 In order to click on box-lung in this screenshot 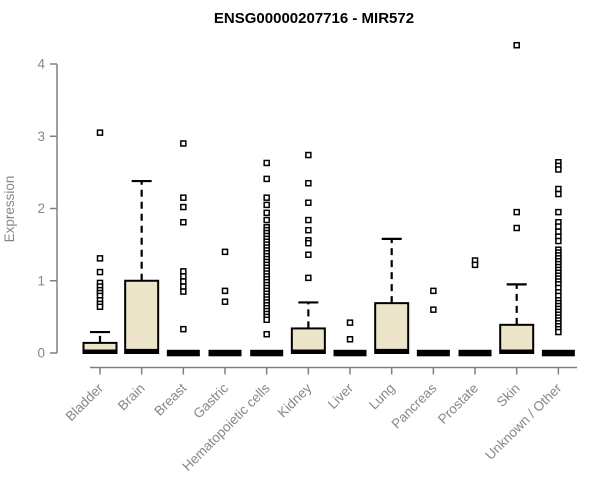, I will do `click(392, 328)`.